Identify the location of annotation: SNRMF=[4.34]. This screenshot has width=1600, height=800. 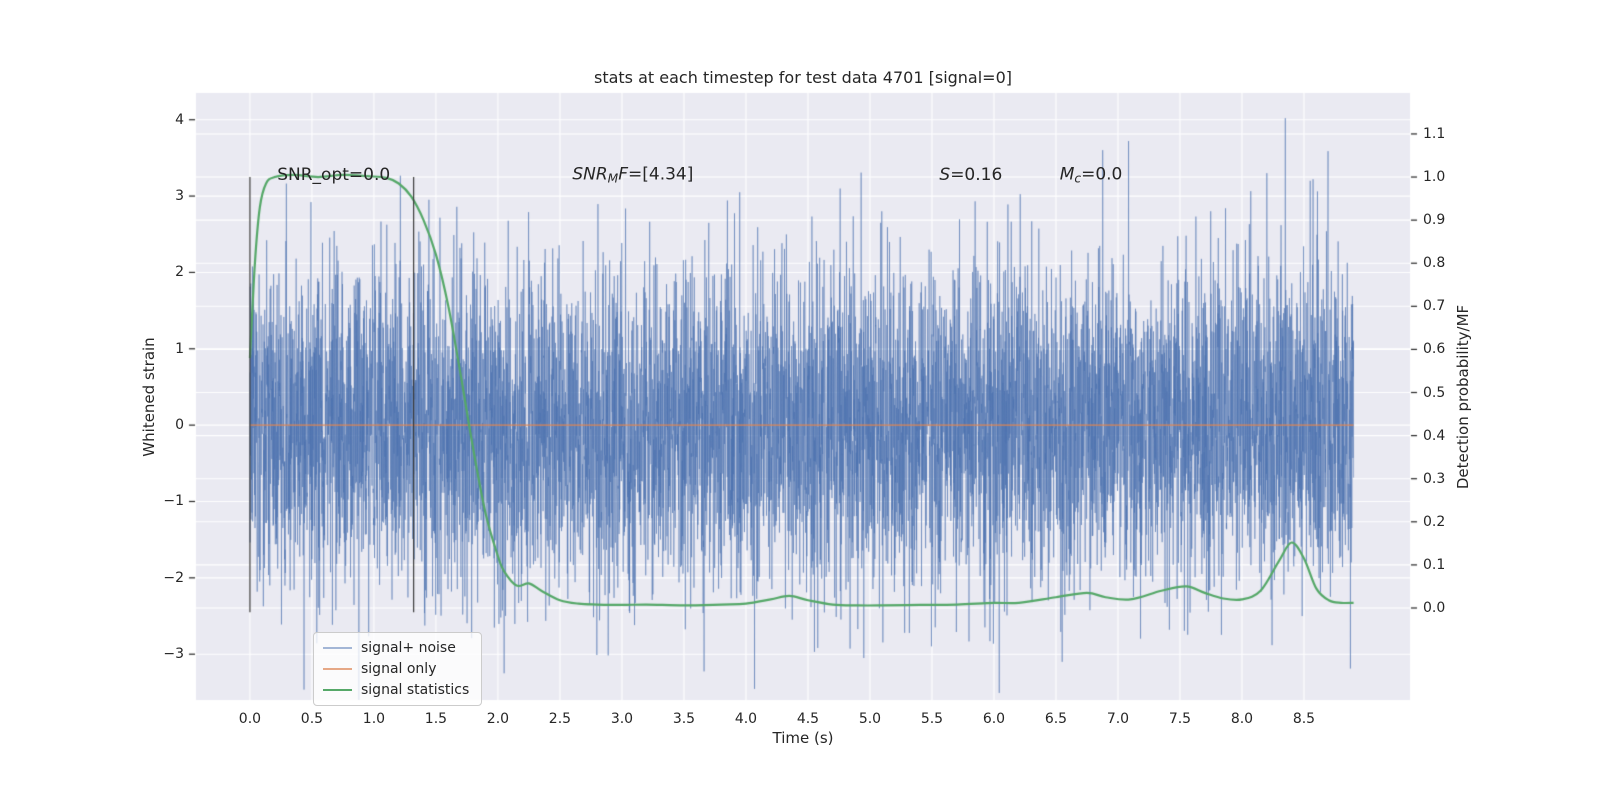
(632, 174).